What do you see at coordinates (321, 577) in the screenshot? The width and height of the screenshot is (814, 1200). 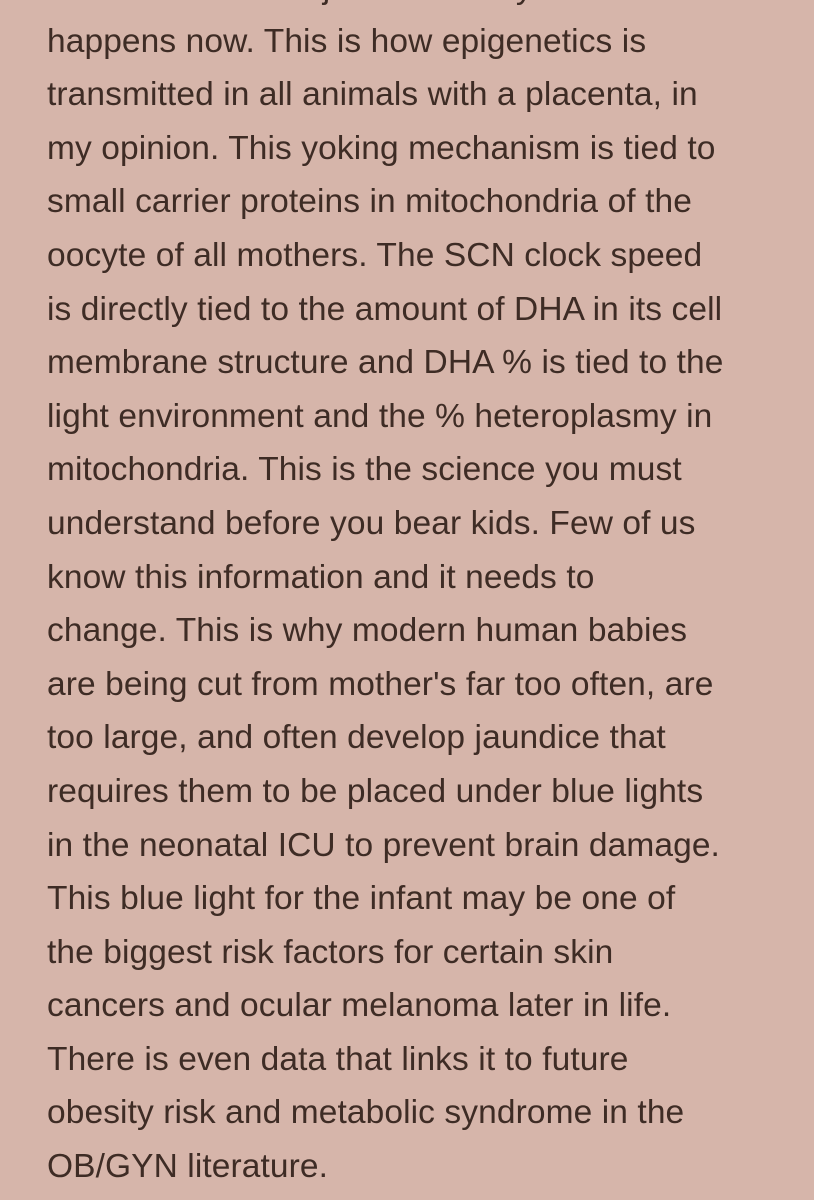 I see `text-line: know this information and it needs to` at bounding box center [321, 577].